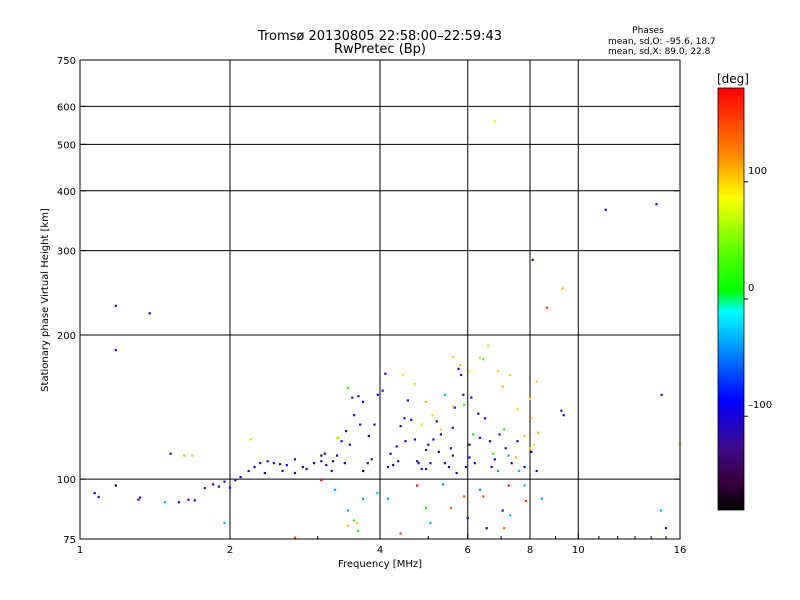 This screenshot has width=800, height=600. Describe the element at coordinates (230, 550) in the screenshot. I see `x-tick-label: 2` at that location.